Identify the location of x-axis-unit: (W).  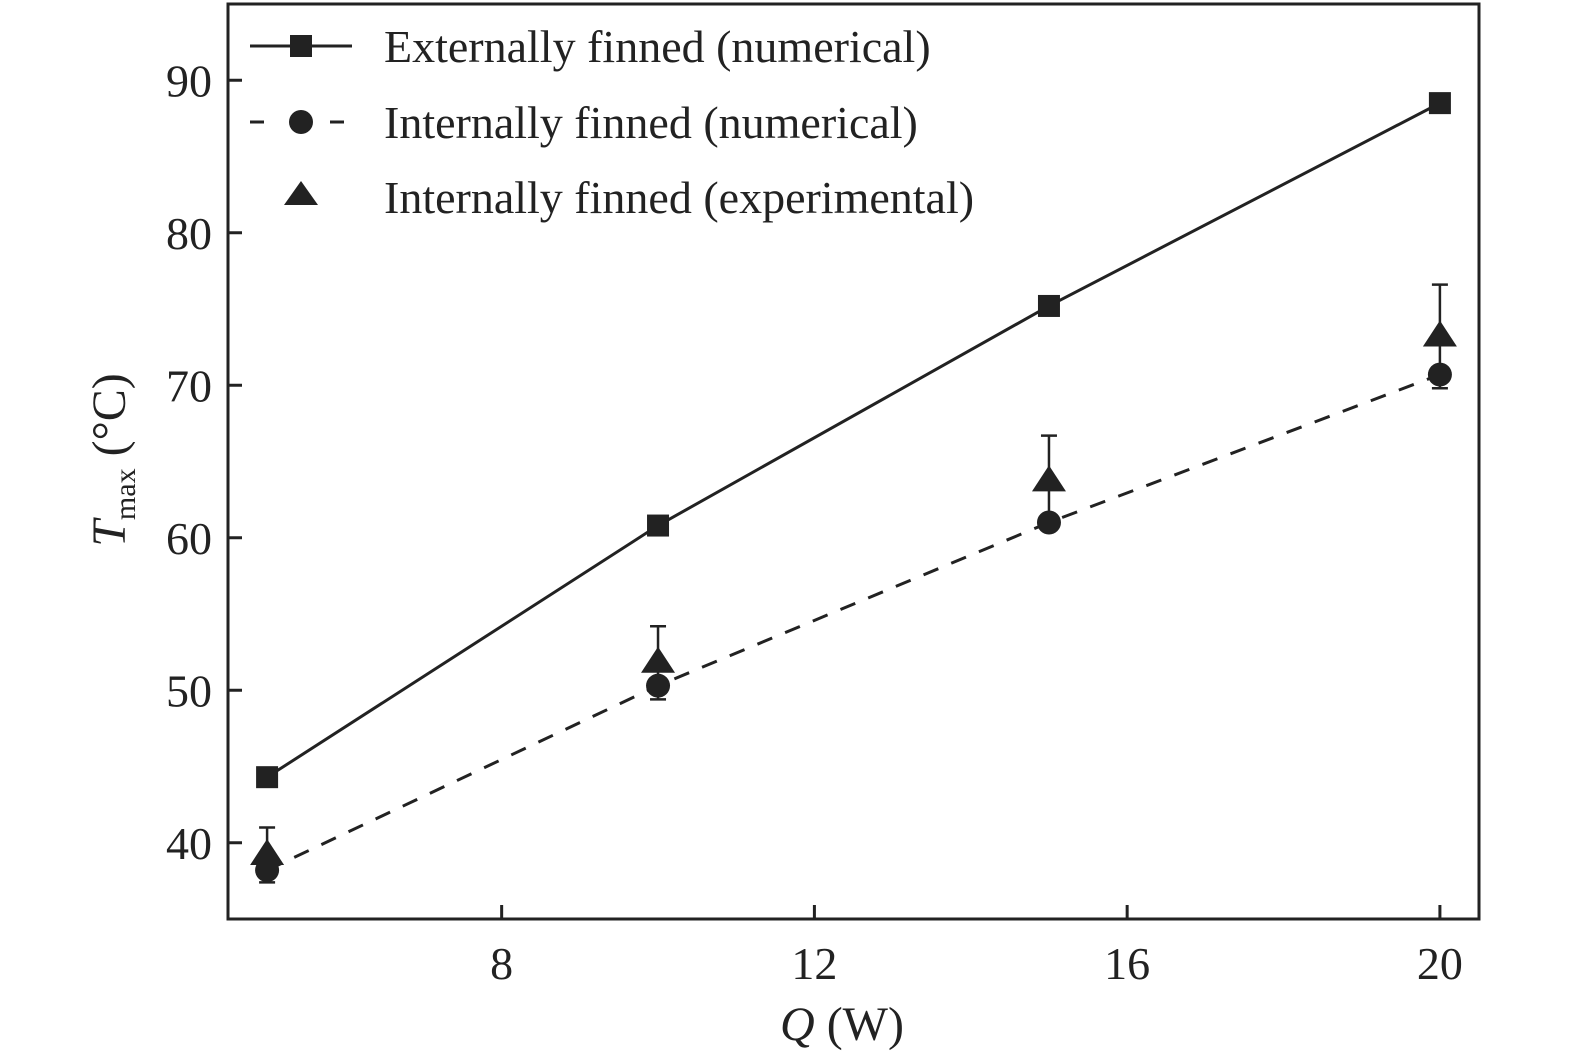
(859, 1024).